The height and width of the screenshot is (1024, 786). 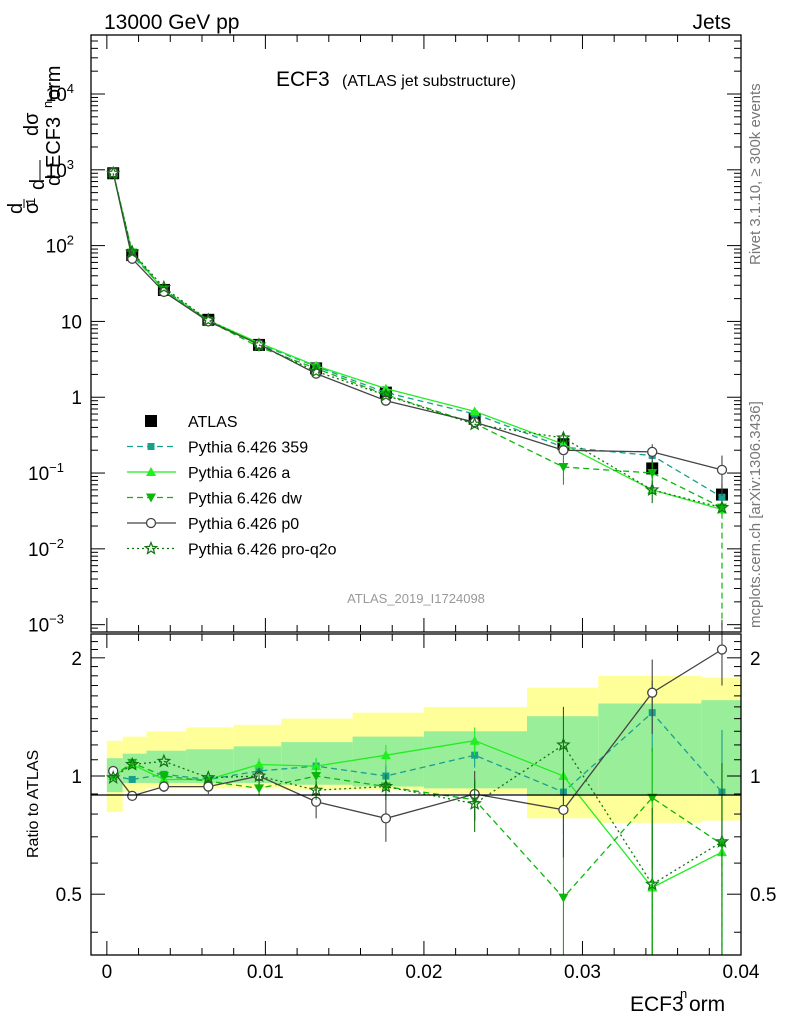 I want to click on legend-item: Pythia 6.426 p0, so click(x=213, y=524).